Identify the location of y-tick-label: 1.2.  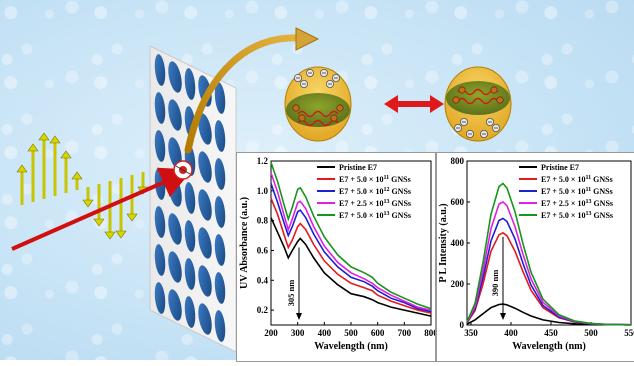
(263, 161).